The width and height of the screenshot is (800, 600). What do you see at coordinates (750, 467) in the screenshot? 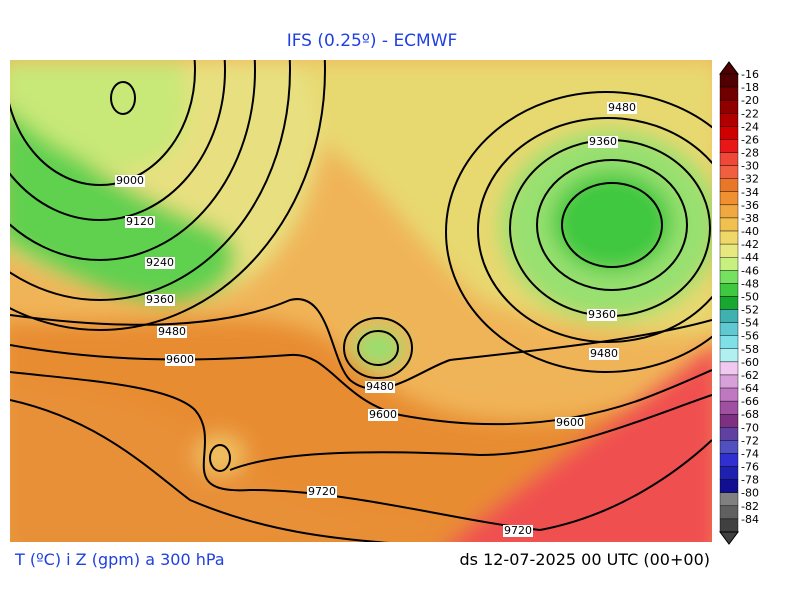
I see `colorbar-label: -76` at bounding box center [750, 467].